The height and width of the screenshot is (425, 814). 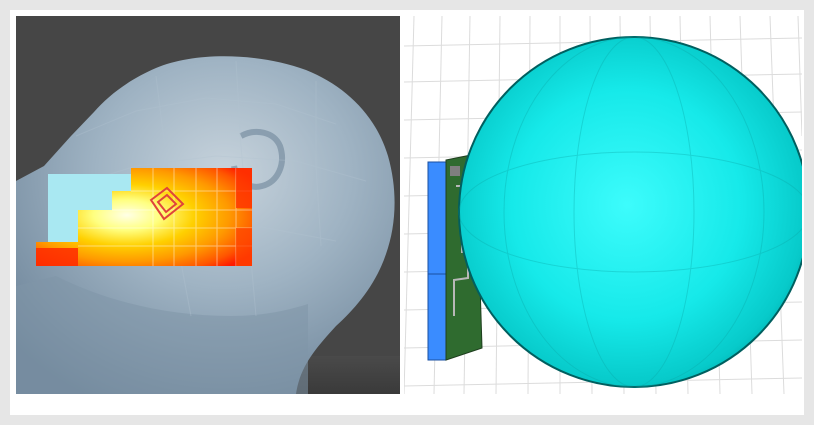 I want to click on heatmap-light-blue-block, so click(x=89, y=208).